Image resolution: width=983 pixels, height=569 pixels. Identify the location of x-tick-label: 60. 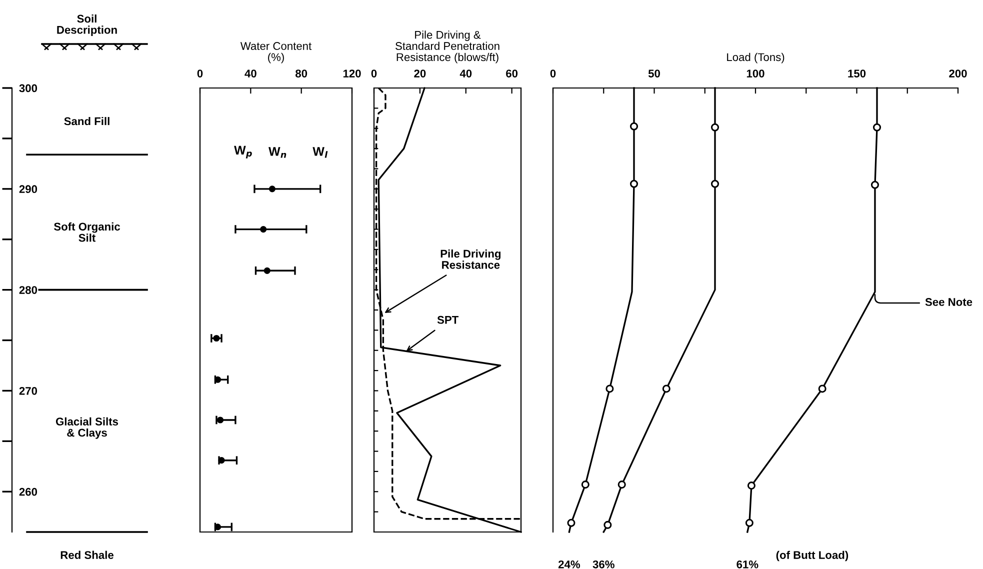
(512, 74).